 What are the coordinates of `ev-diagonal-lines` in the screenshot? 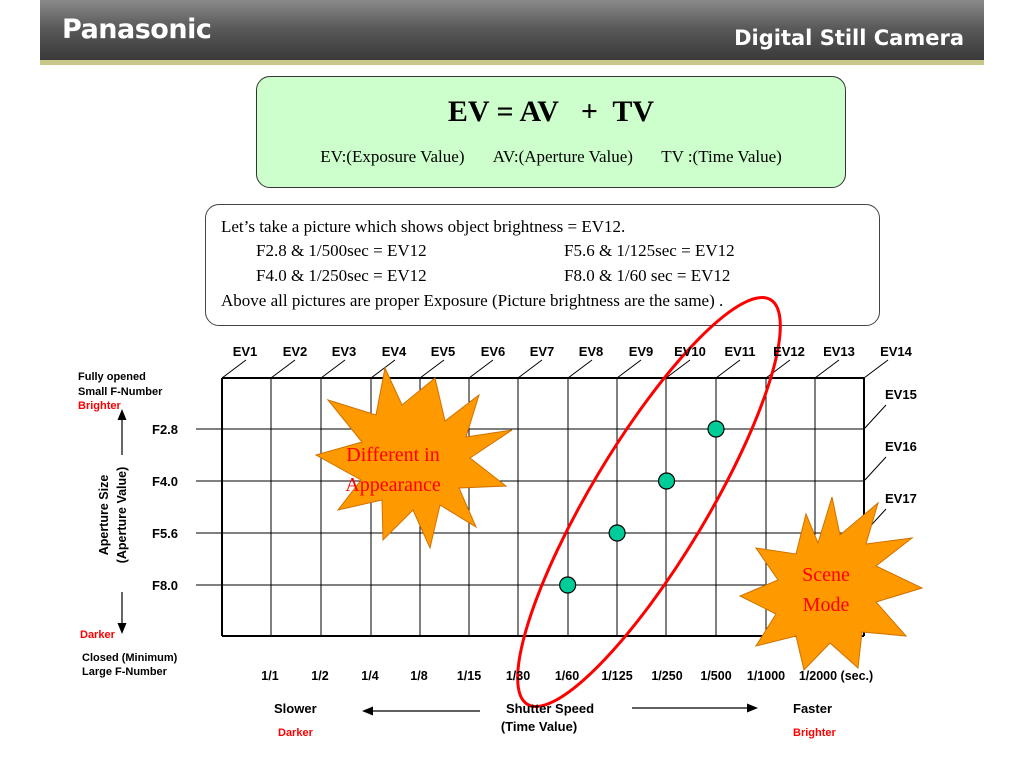 It's located at (555, 446).